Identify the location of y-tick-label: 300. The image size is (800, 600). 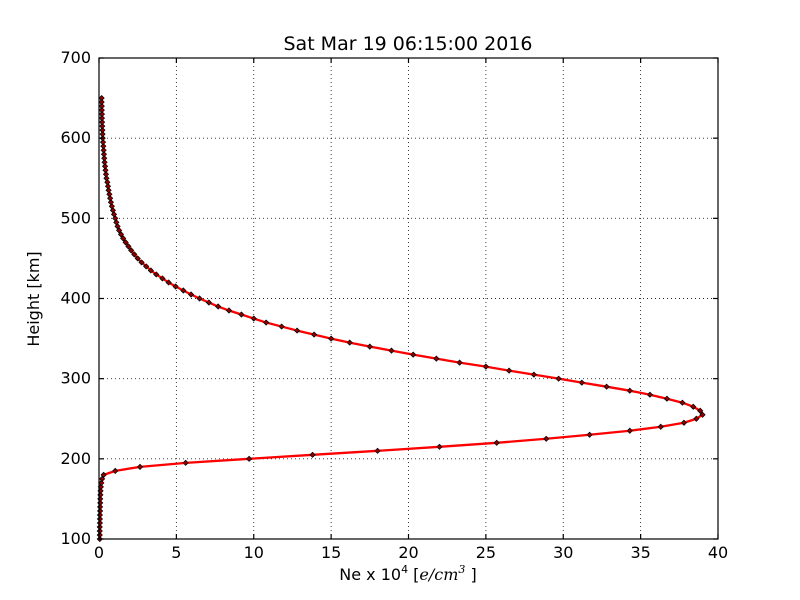
(75, 378).